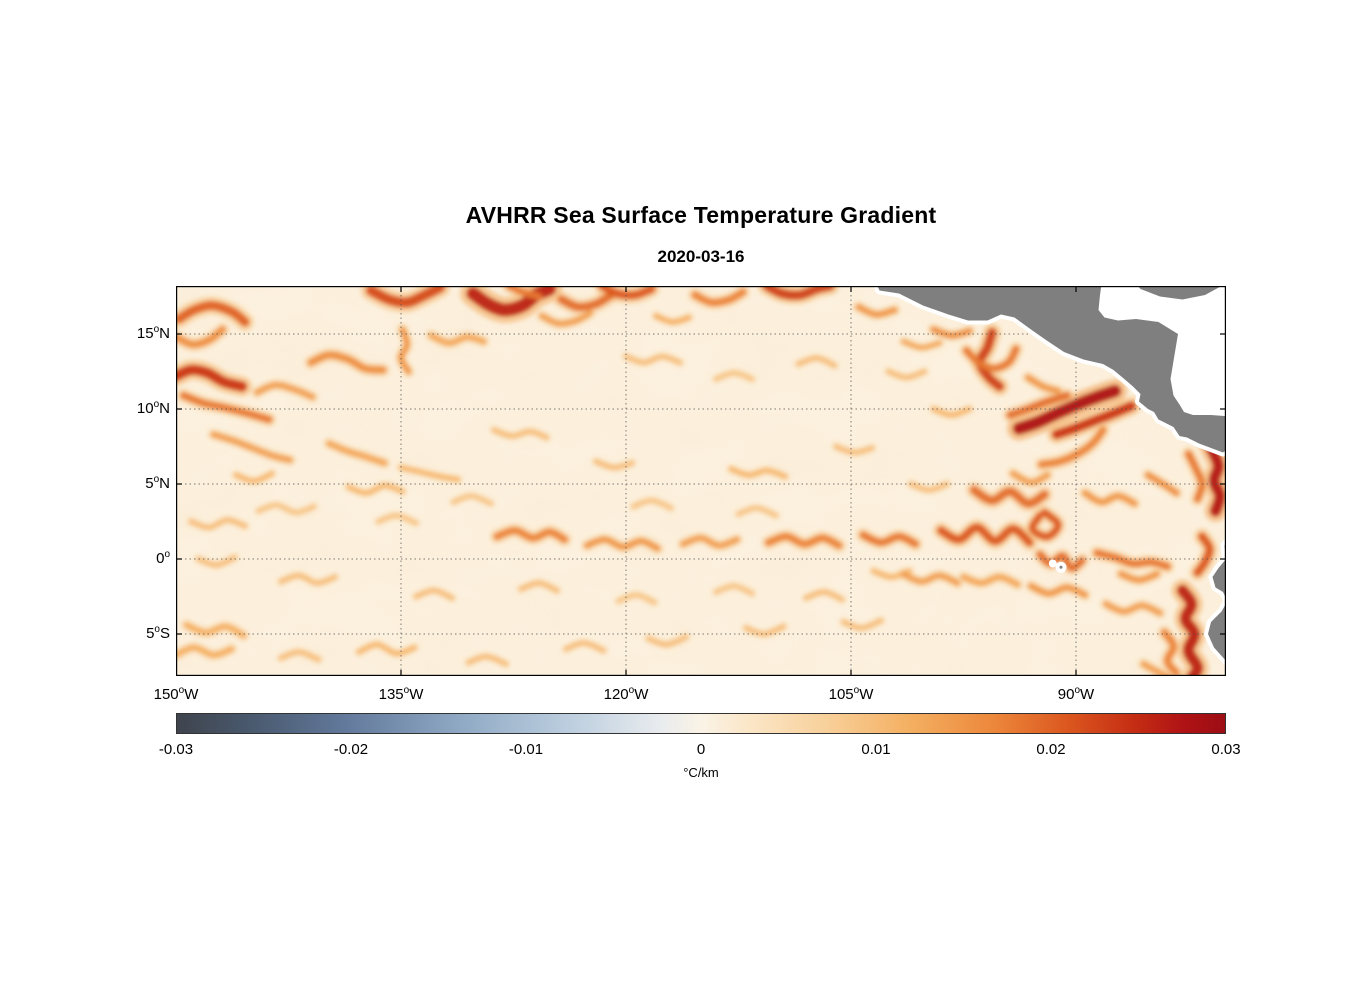 The image size is (1356, 1000). I want to click on y-axis-tick-label: 5oS, so click(158, 633).